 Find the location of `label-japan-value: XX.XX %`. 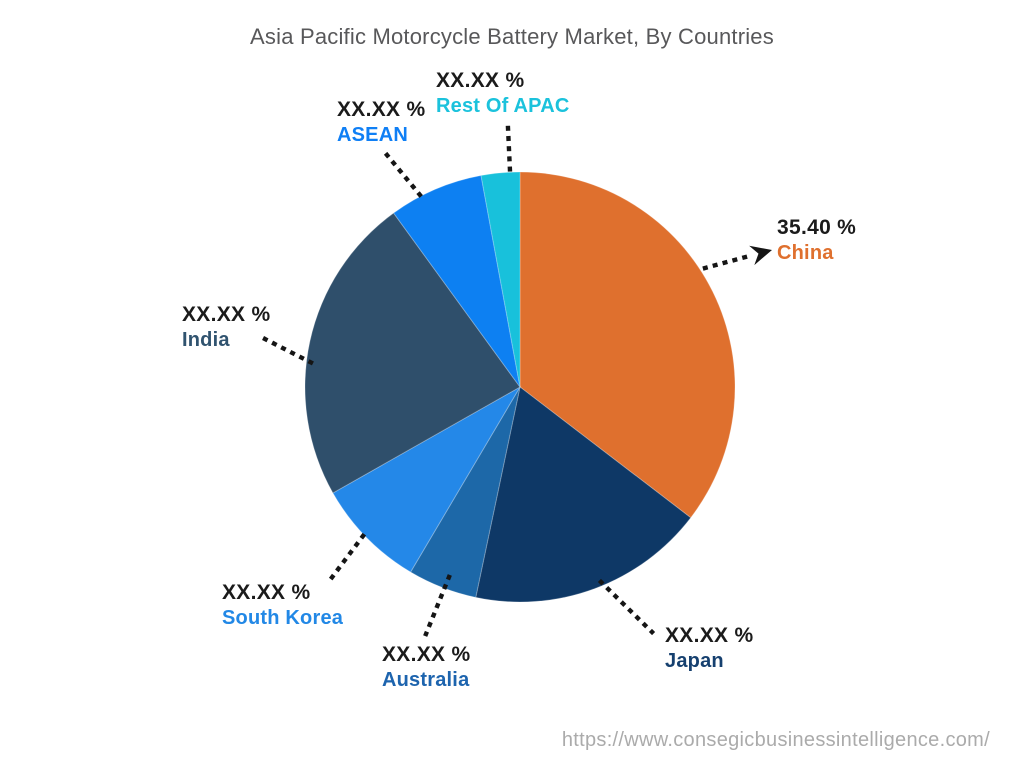

label-japan-value: XX.XX % is located at coordinates (709, 635).